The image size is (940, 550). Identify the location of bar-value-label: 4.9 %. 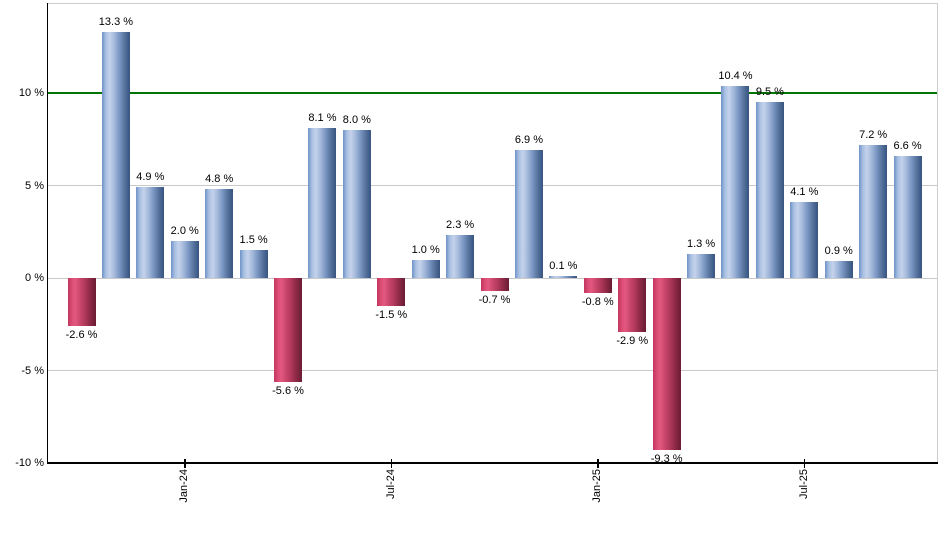
(150, 177).